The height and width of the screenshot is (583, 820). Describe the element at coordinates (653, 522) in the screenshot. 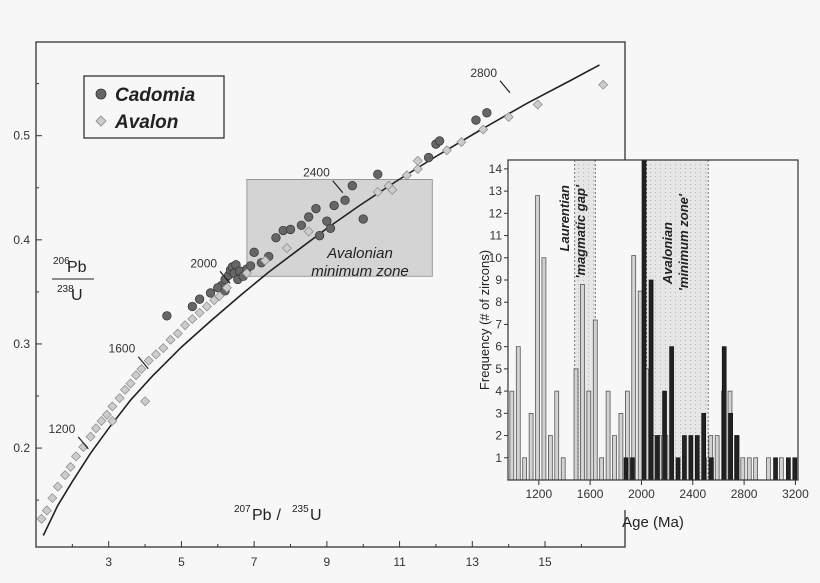

I see `histogram-x-axis-label: Age (Ma)` at that location.